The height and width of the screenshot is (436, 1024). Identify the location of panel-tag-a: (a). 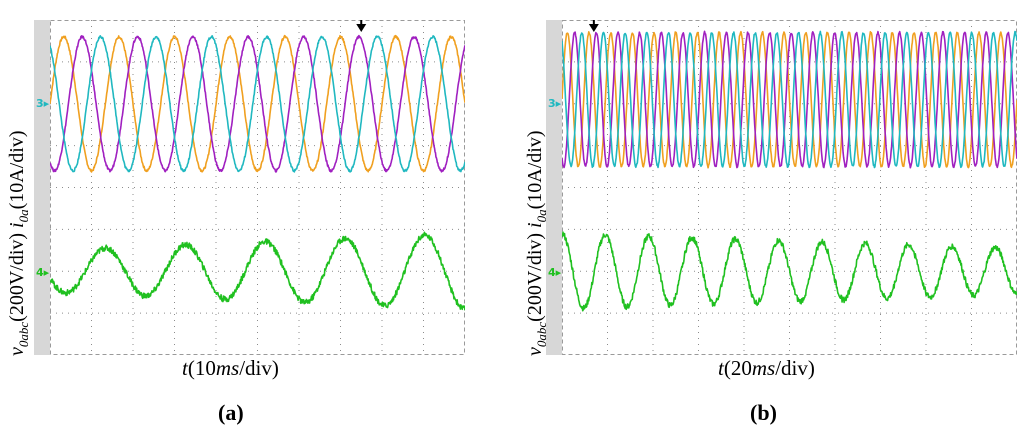
(231, 412).